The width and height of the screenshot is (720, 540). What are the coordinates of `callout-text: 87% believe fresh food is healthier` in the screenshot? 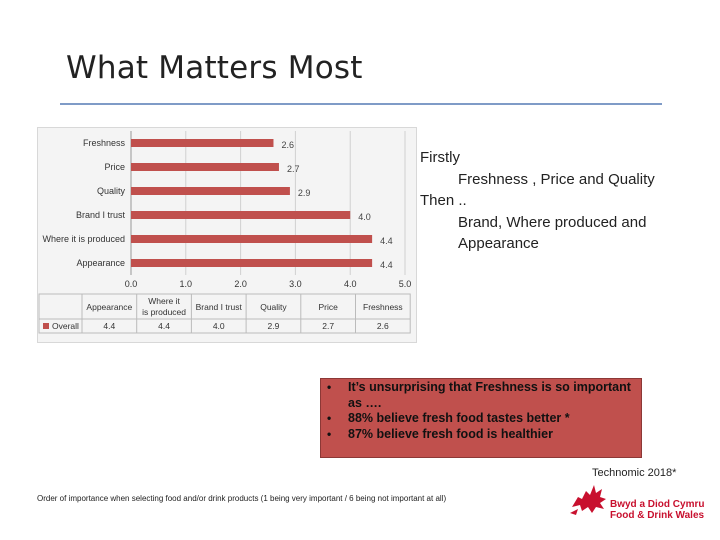 It's located at (450, 433).